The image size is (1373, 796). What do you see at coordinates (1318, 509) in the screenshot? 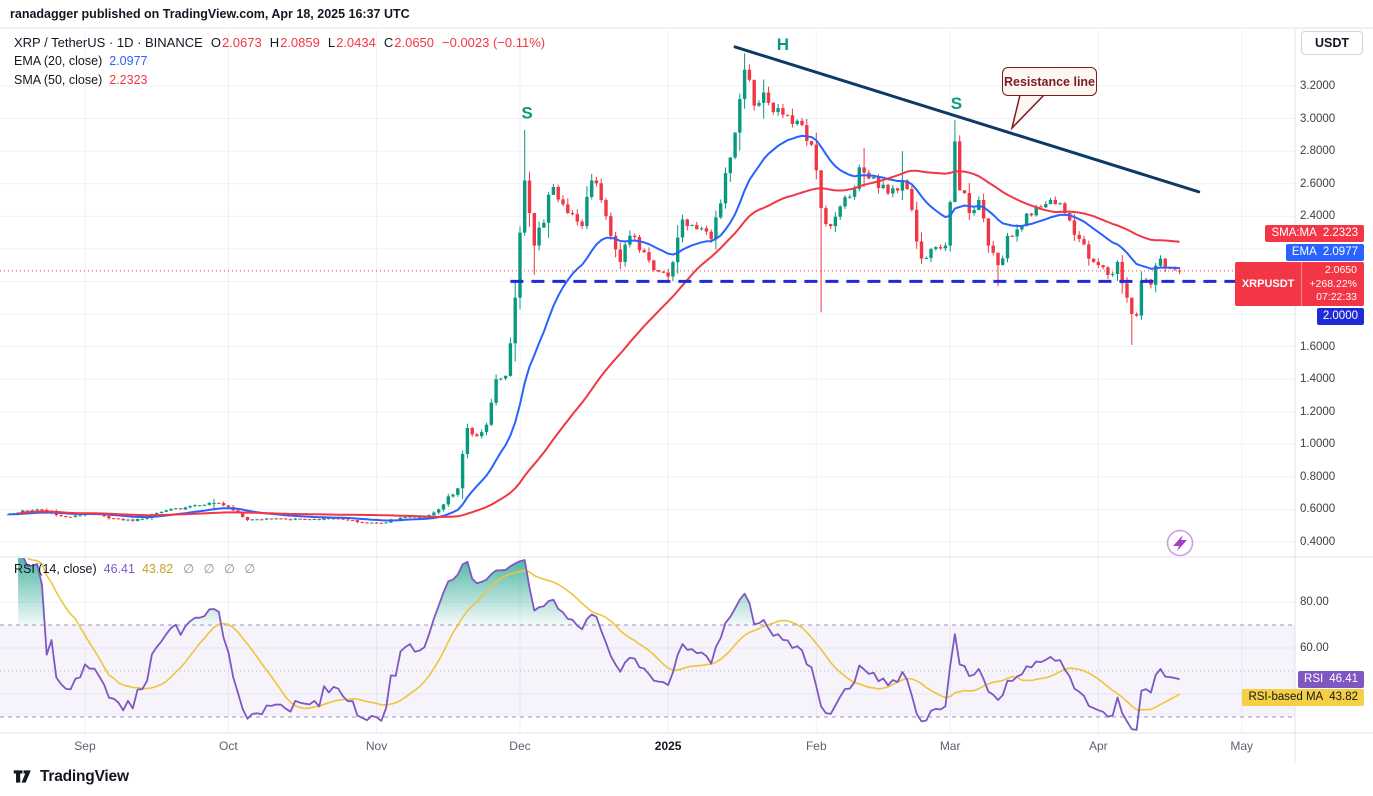
I see `price-tick-label: 0.6000` at bounding box center [1318, 509].